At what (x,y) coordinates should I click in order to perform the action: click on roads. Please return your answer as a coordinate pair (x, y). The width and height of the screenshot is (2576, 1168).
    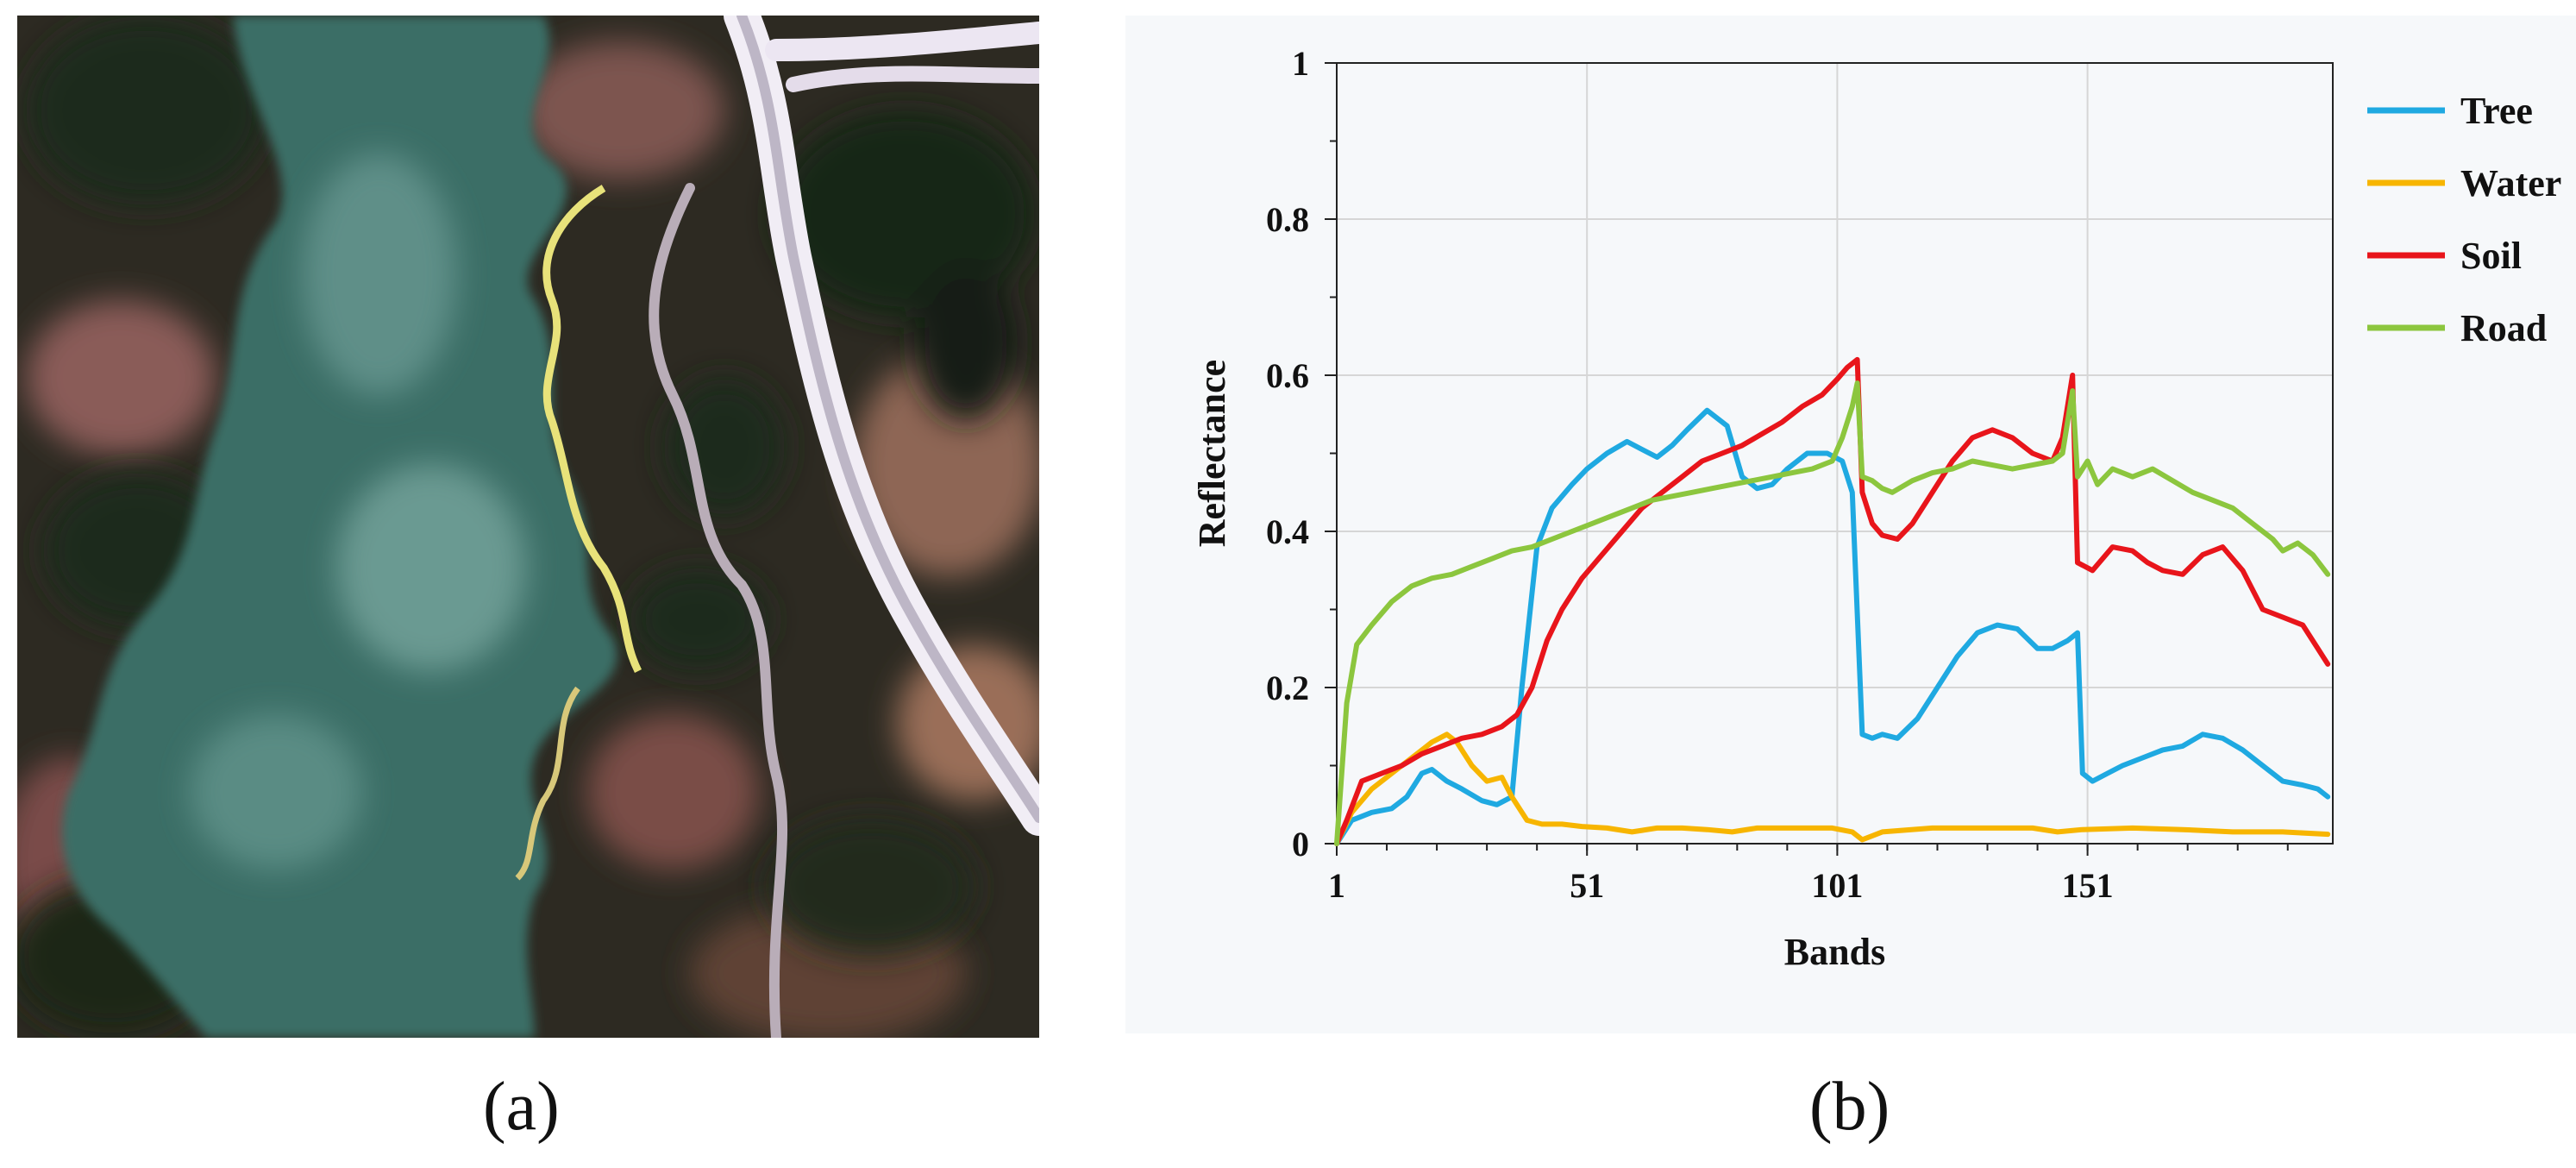
    Looking at the image, I should click on (844, 527).